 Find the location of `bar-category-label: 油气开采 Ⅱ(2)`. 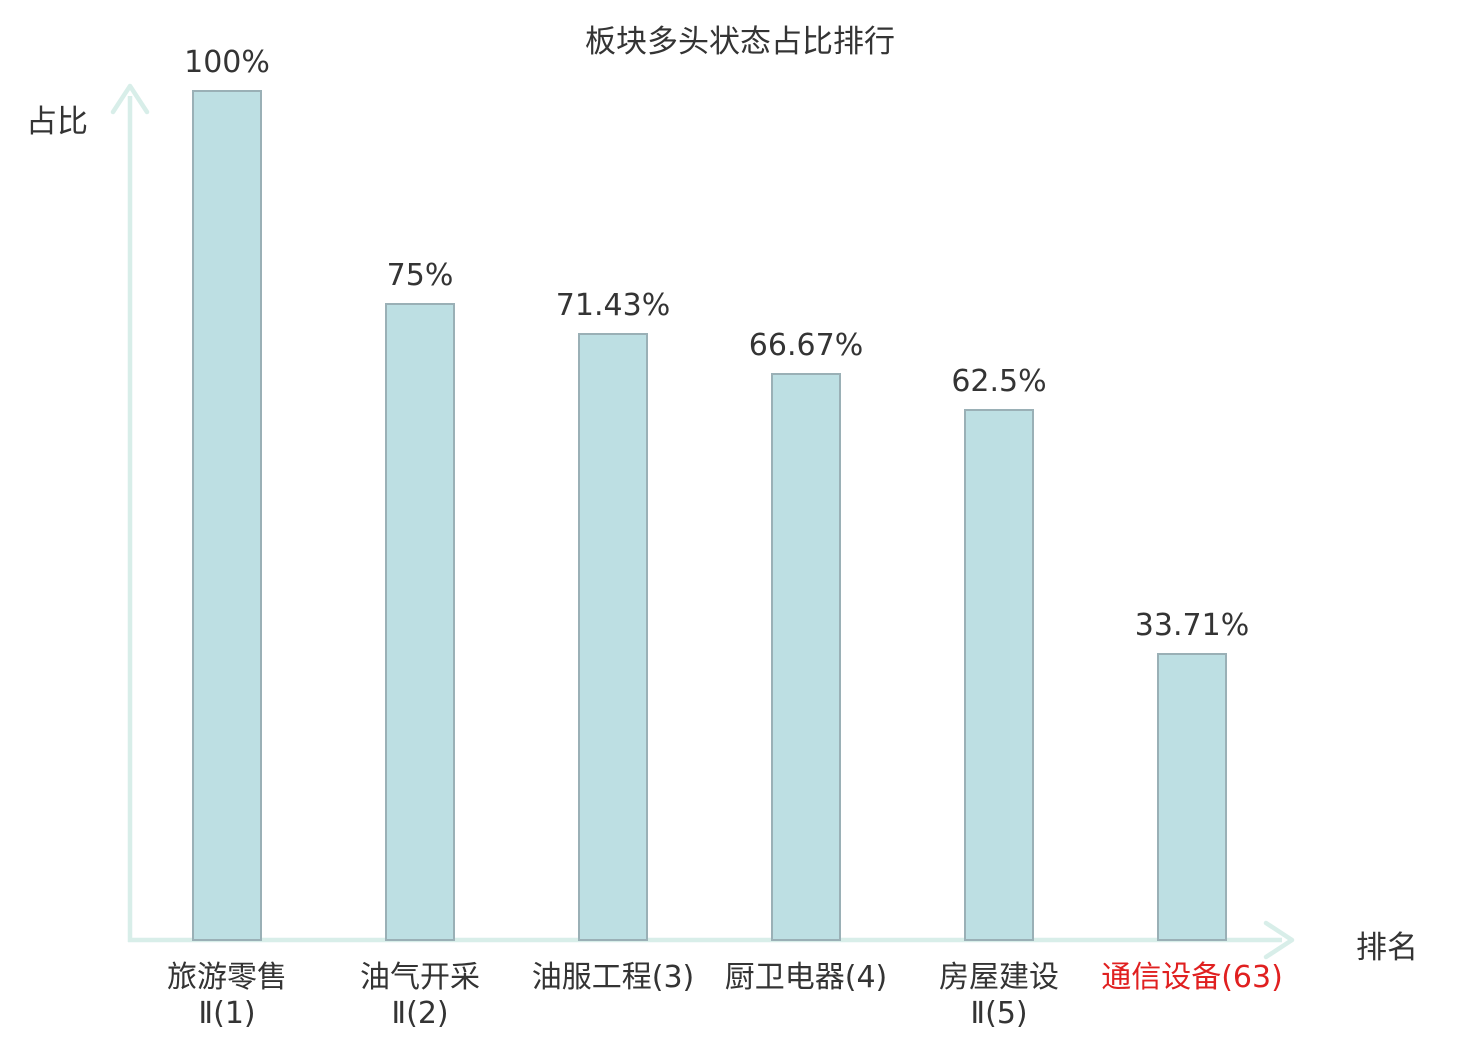

bar-category-label: 油气开采 Ⅱ(2) is located at coordinates (420, 995).